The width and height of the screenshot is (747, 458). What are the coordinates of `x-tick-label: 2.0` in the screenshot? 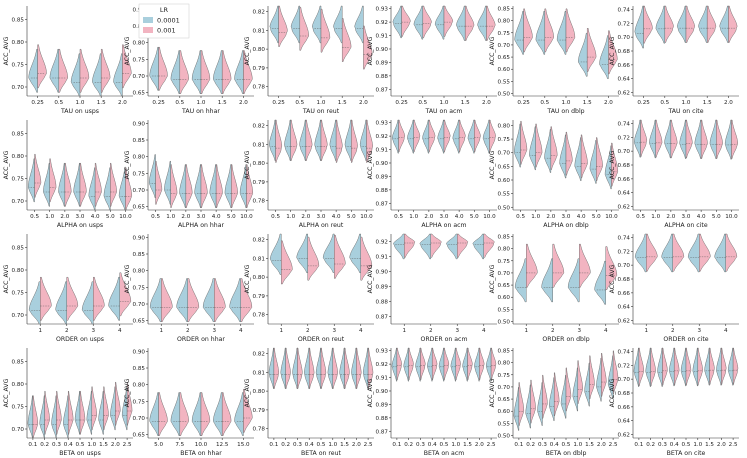 It's located at (363, 103).